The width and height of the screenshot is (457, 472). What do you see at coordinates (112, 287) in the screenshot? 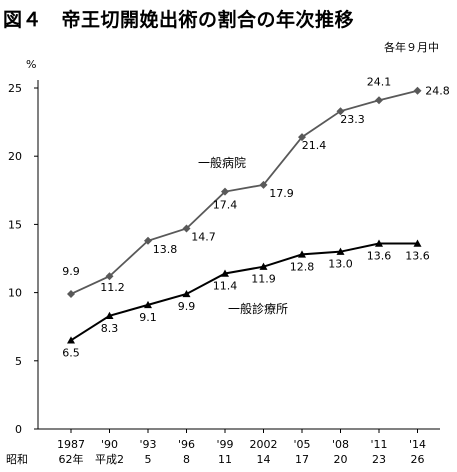
I see `data-label: 11.2` at bounding box center [112, 287].